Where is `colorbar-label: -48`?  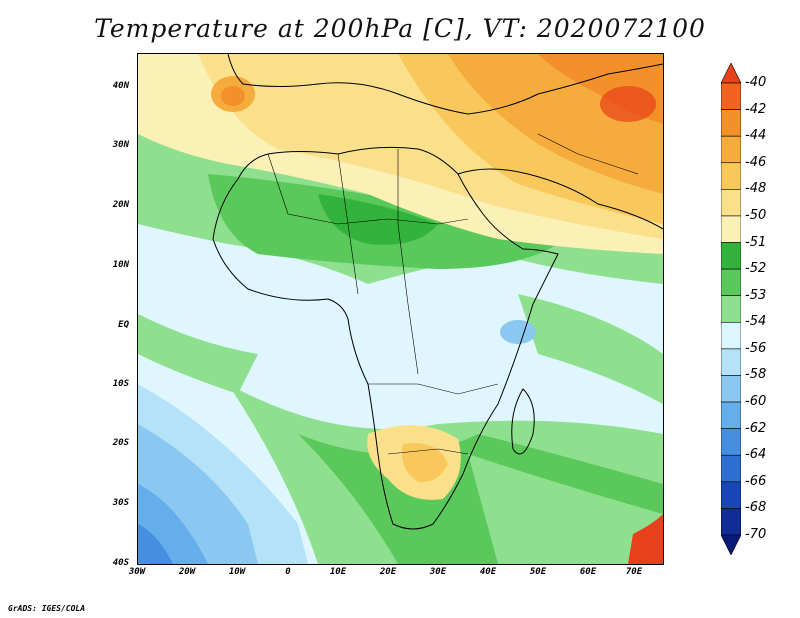 colorbar-label: -48 is located at coordinates (756, 189).